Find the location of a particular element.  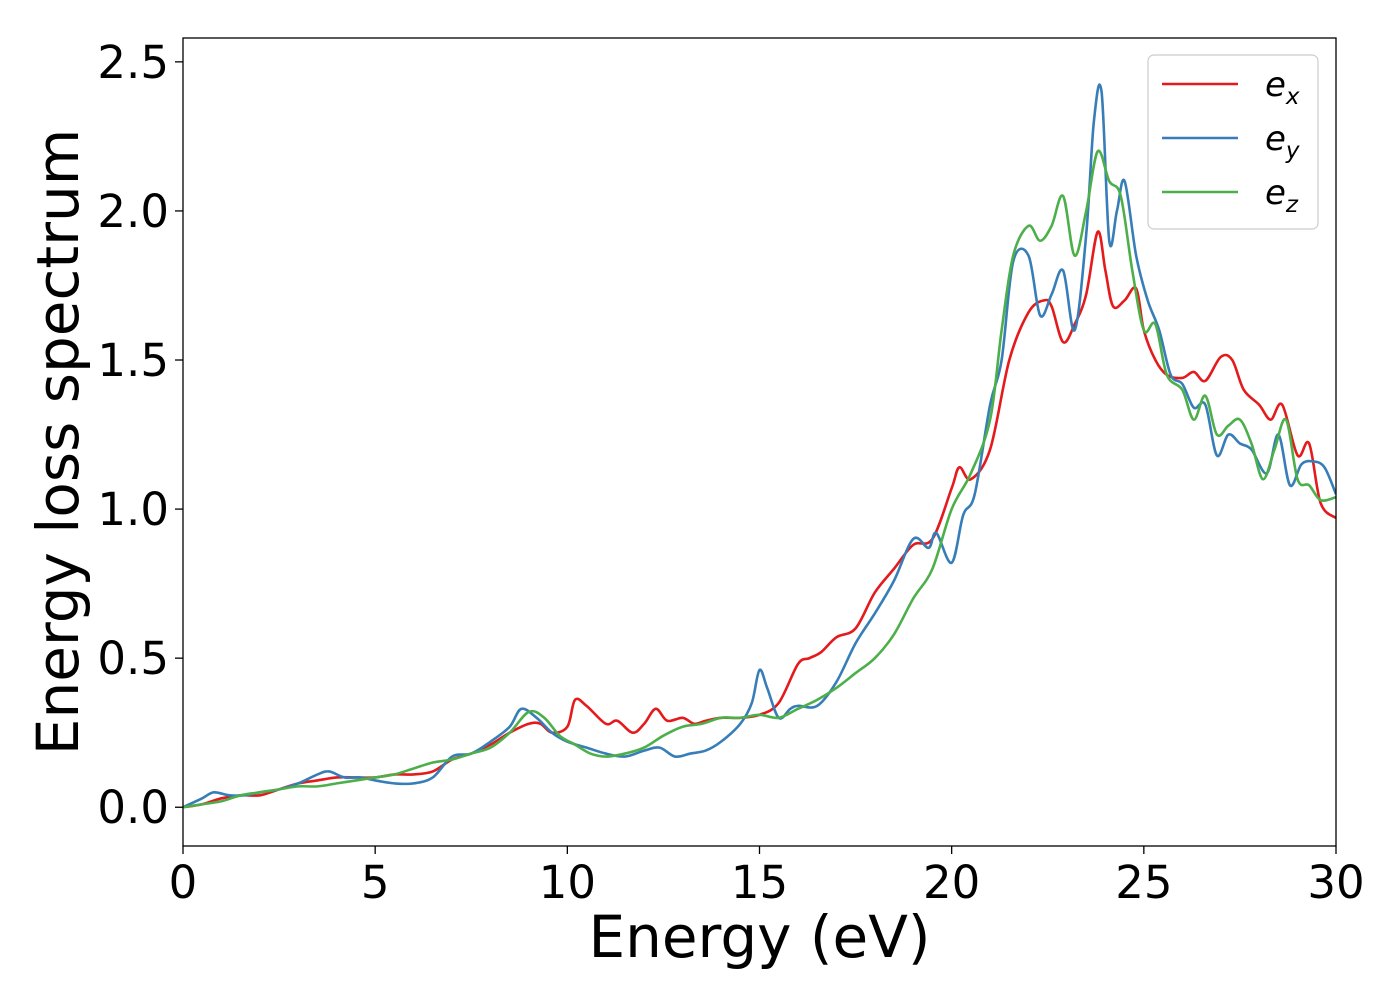

y-tick-label: 0.5 is located at coordinates (133, 658).